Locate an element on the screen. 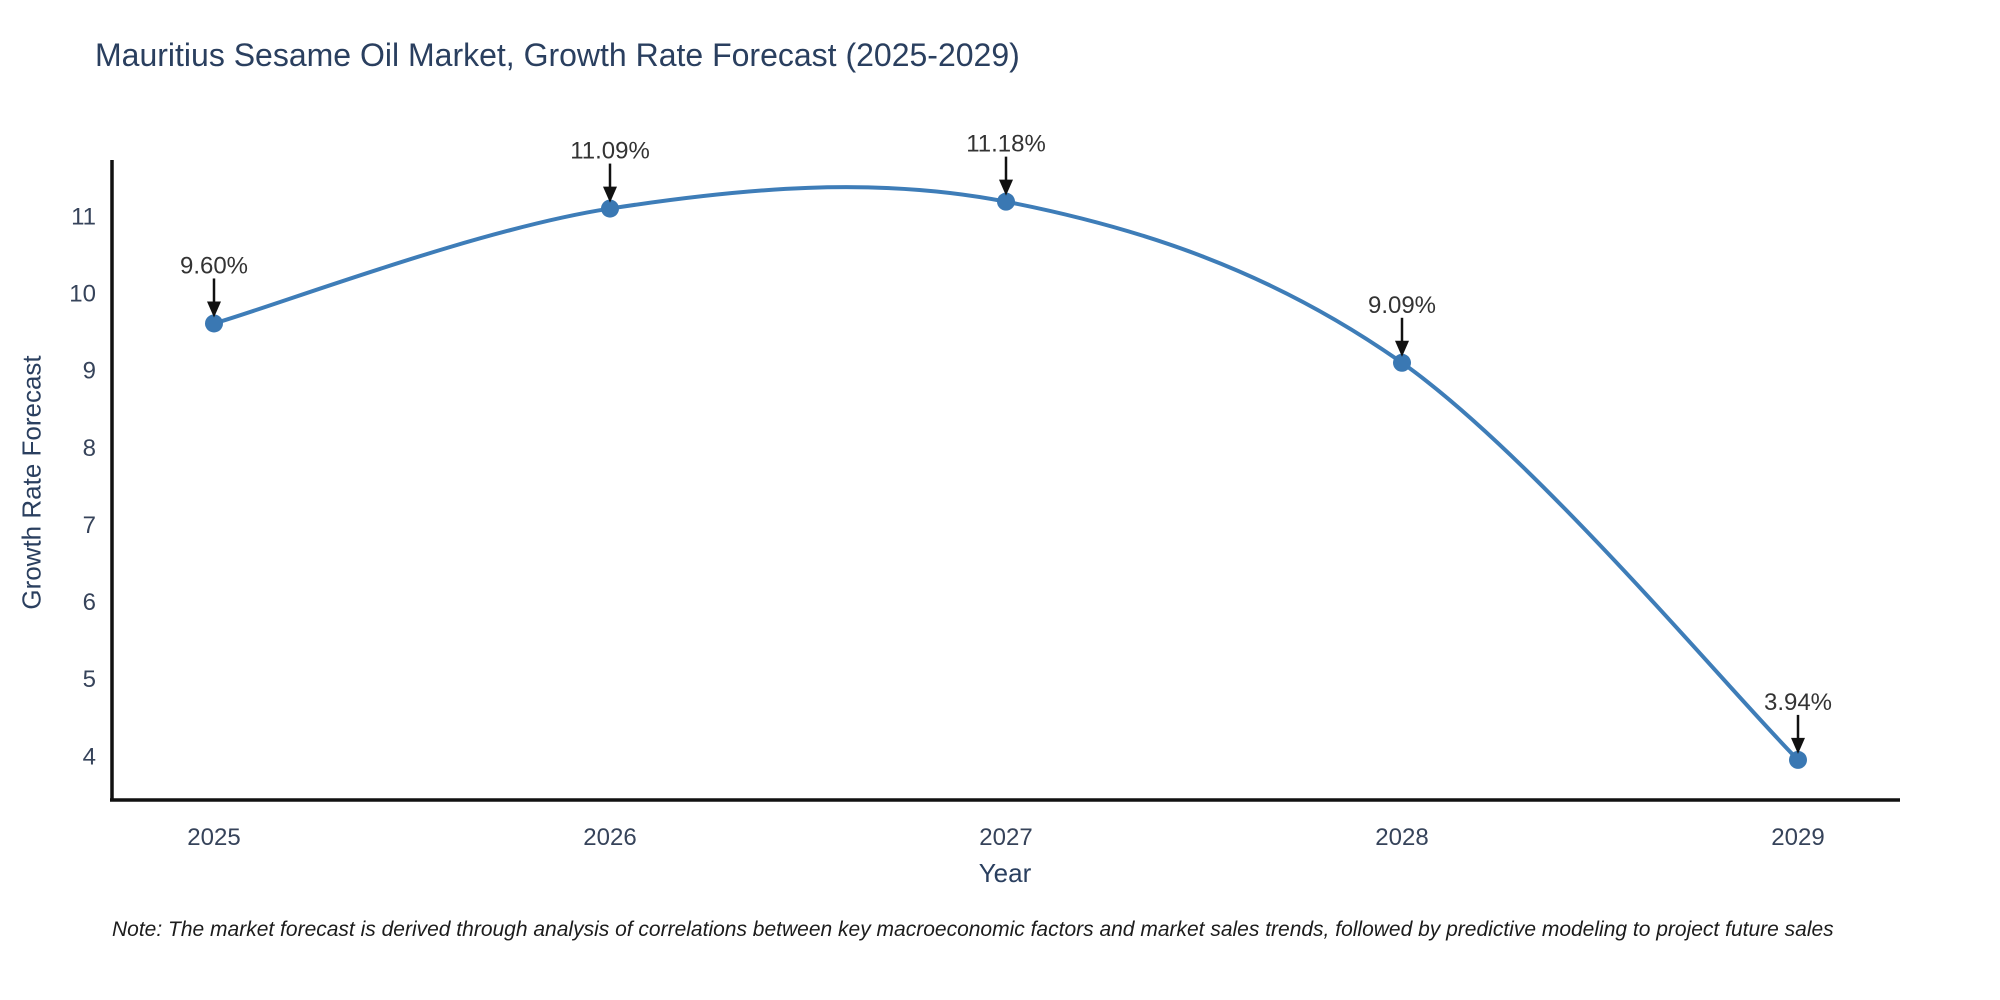 The height and width of the screenshot is (1000, 2000). x-tick-label: 2025 is located at coordinates (213, 837).